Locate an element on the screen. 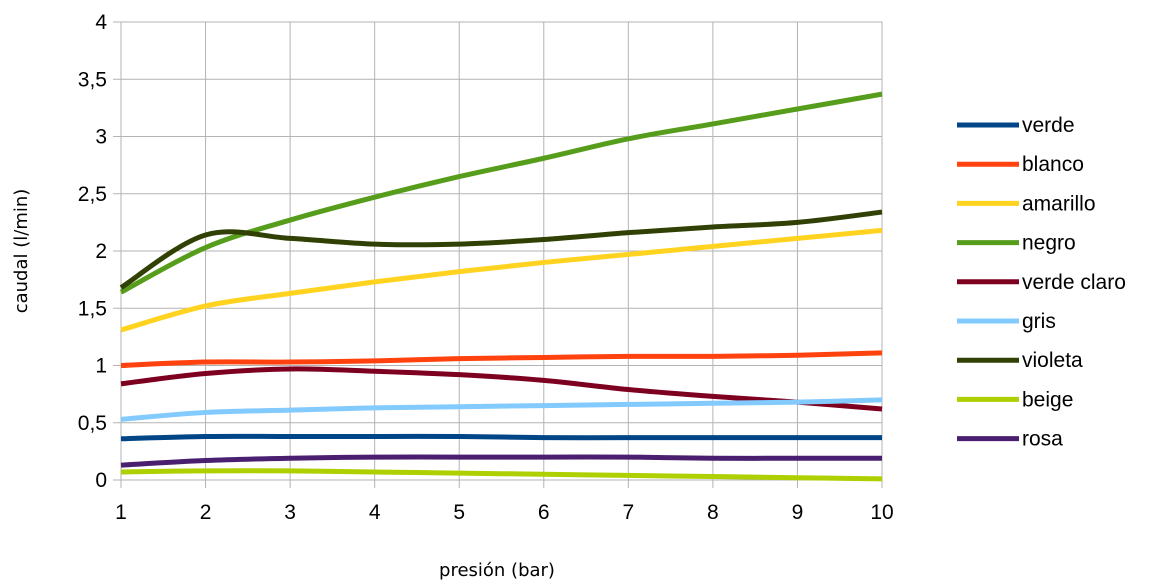 The width and height of the screenshot is (1152, 581). series-line-verde-claro is located at coordinates (501, 389).